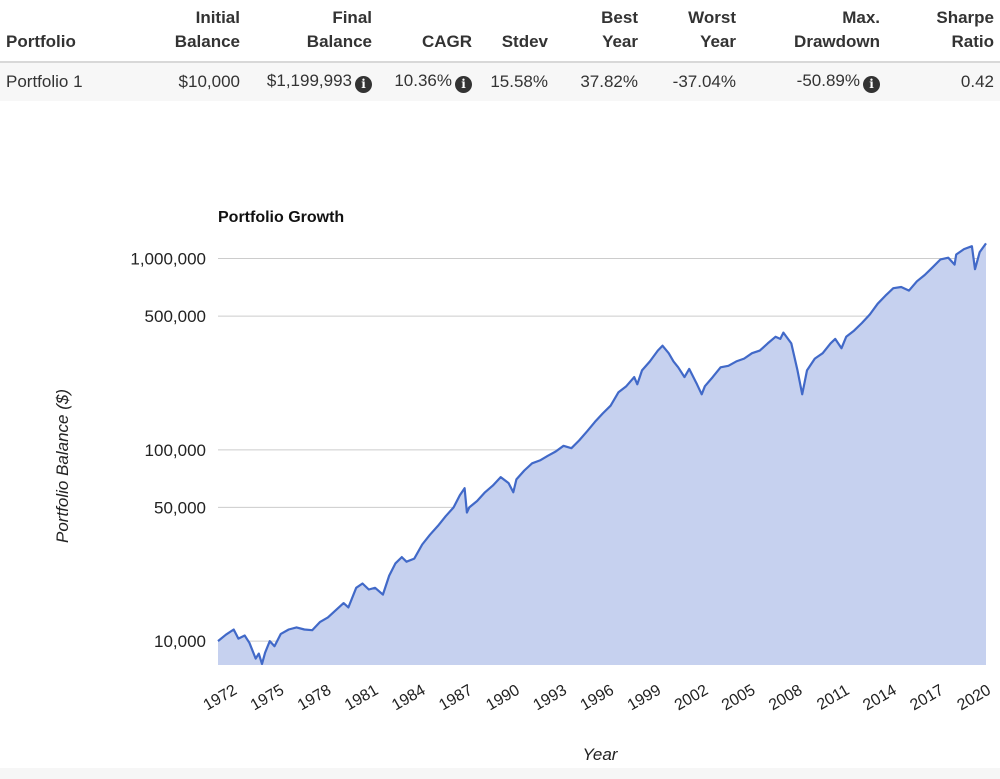 This screenshot has height=779, width=1000. Describe the element at coordinates (879, 698) in the screenshot. I see `x-tick-label: 2014` at that location.